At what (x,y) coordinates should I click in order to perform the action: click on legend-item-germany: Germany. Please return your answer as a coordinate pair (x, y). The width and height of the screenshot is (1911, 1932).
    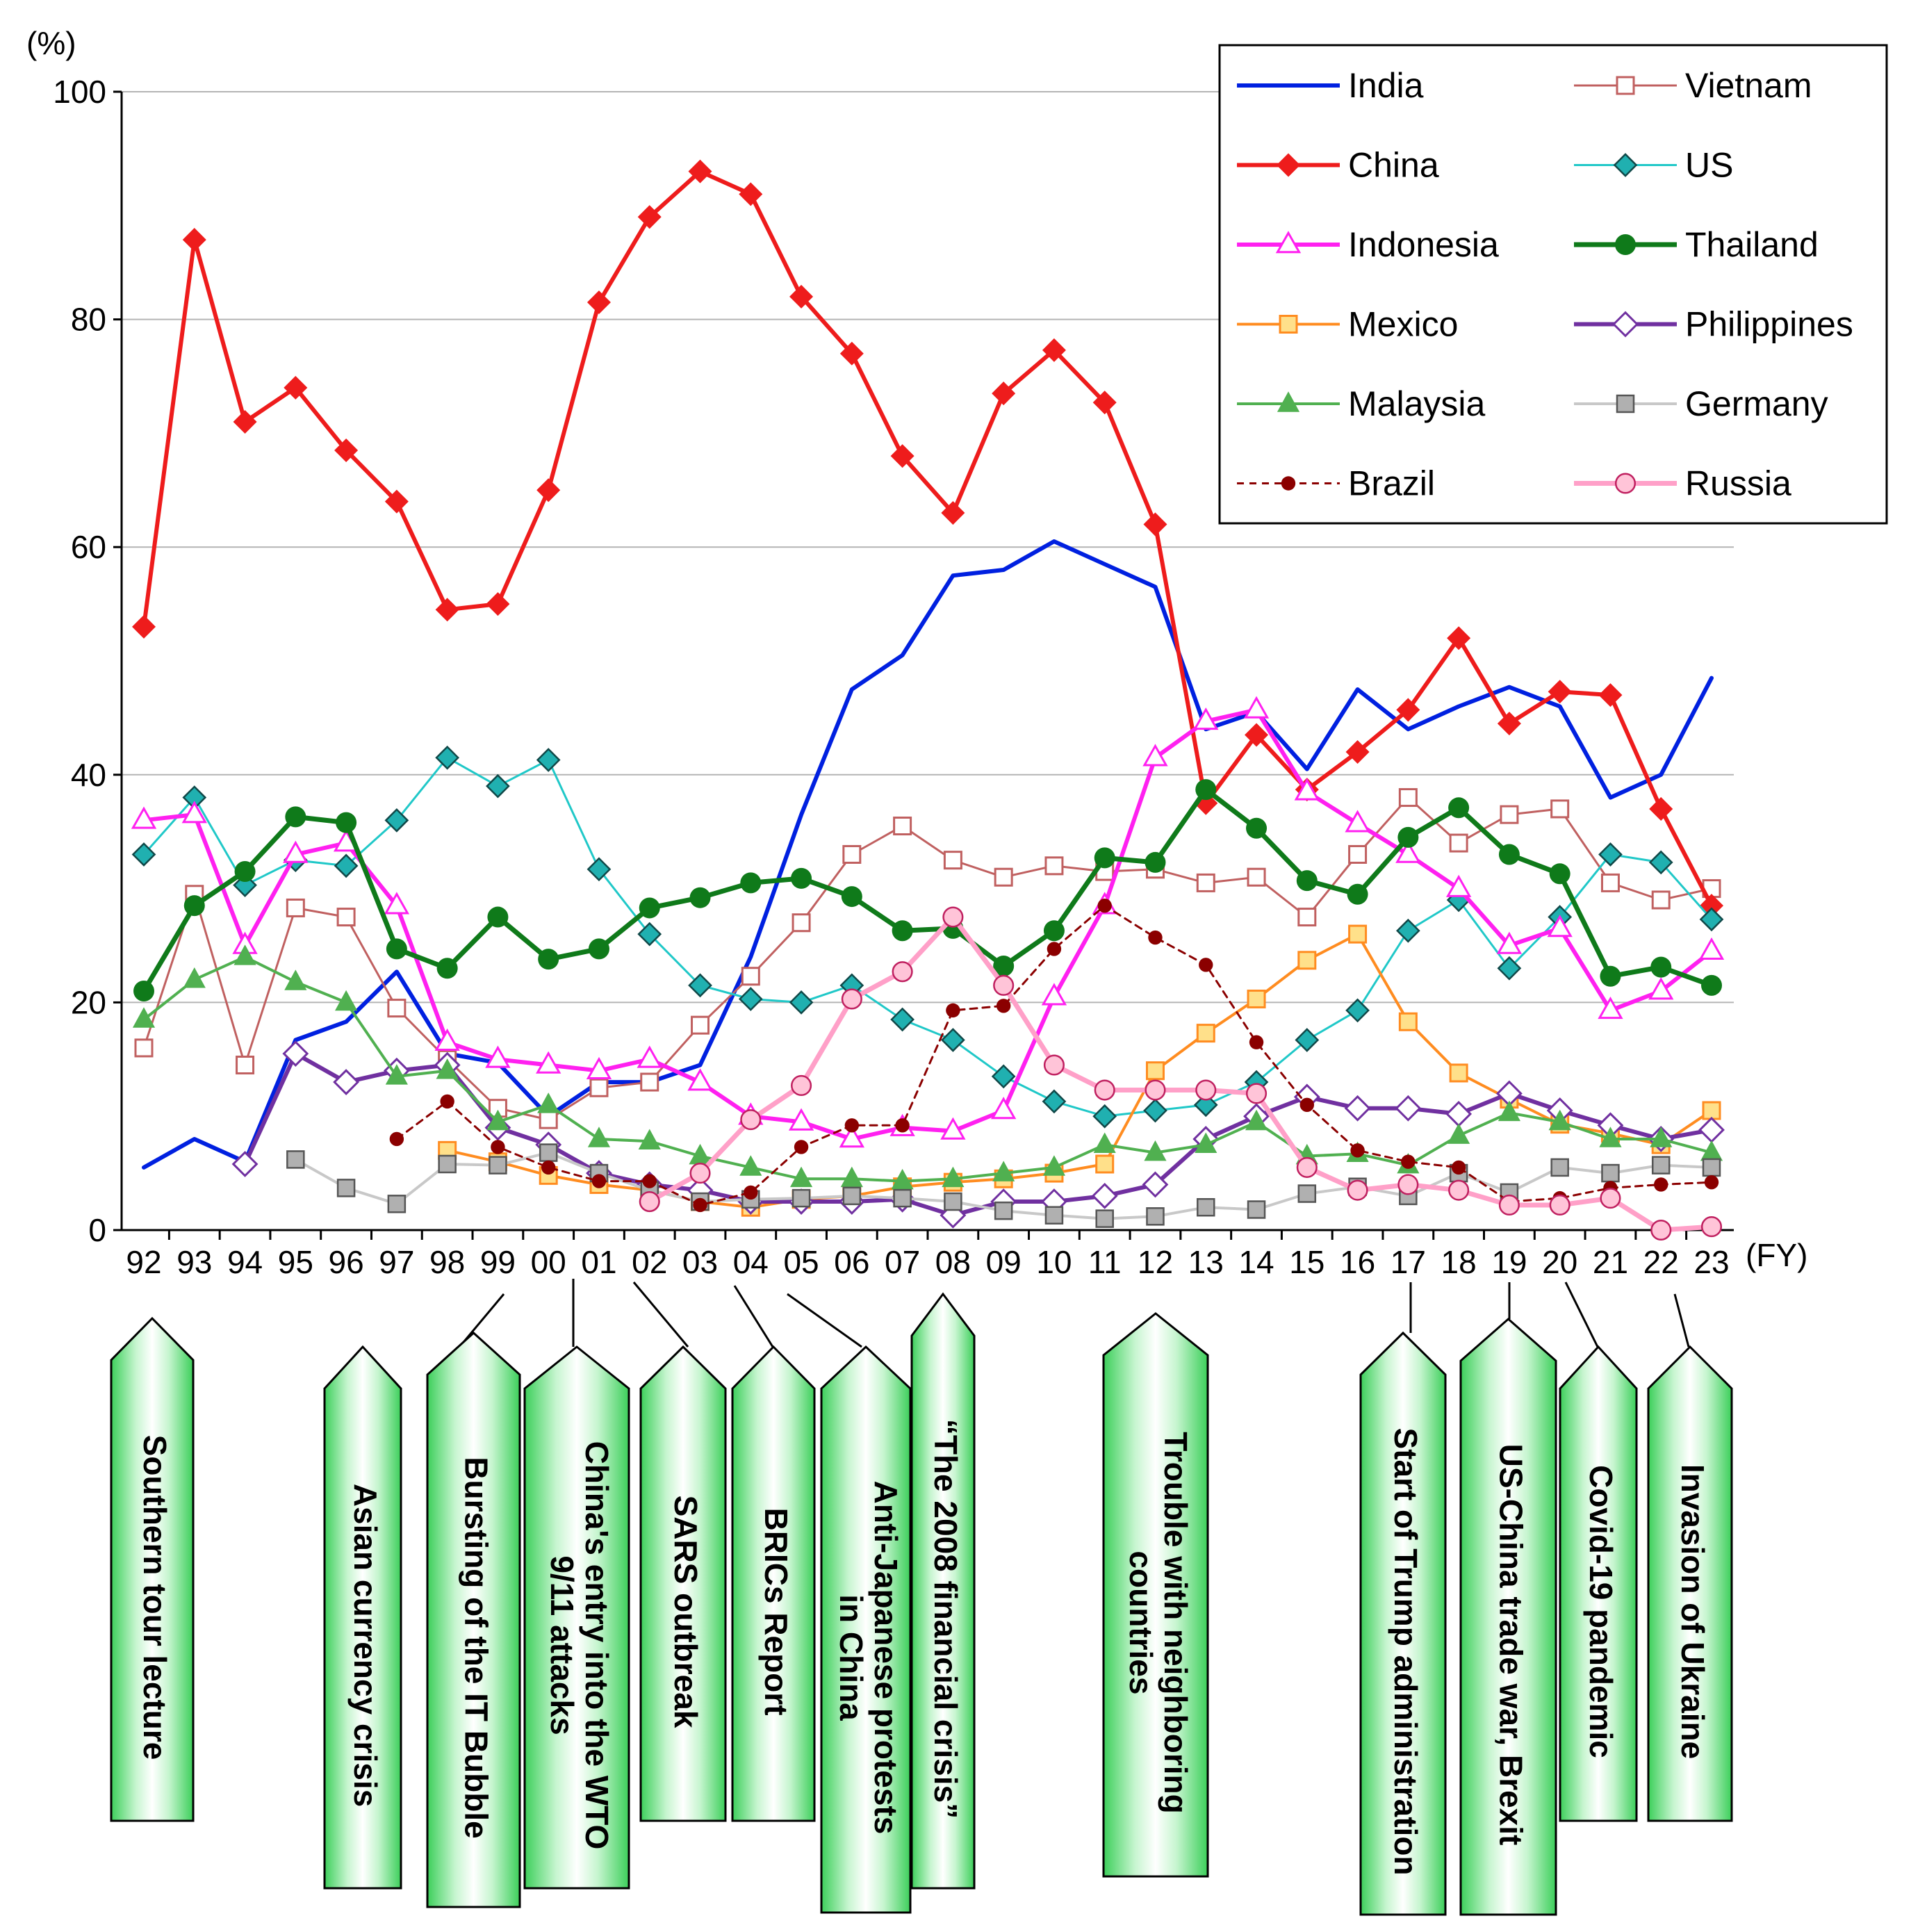
    Looking at the image, I should click on (1701, 403).